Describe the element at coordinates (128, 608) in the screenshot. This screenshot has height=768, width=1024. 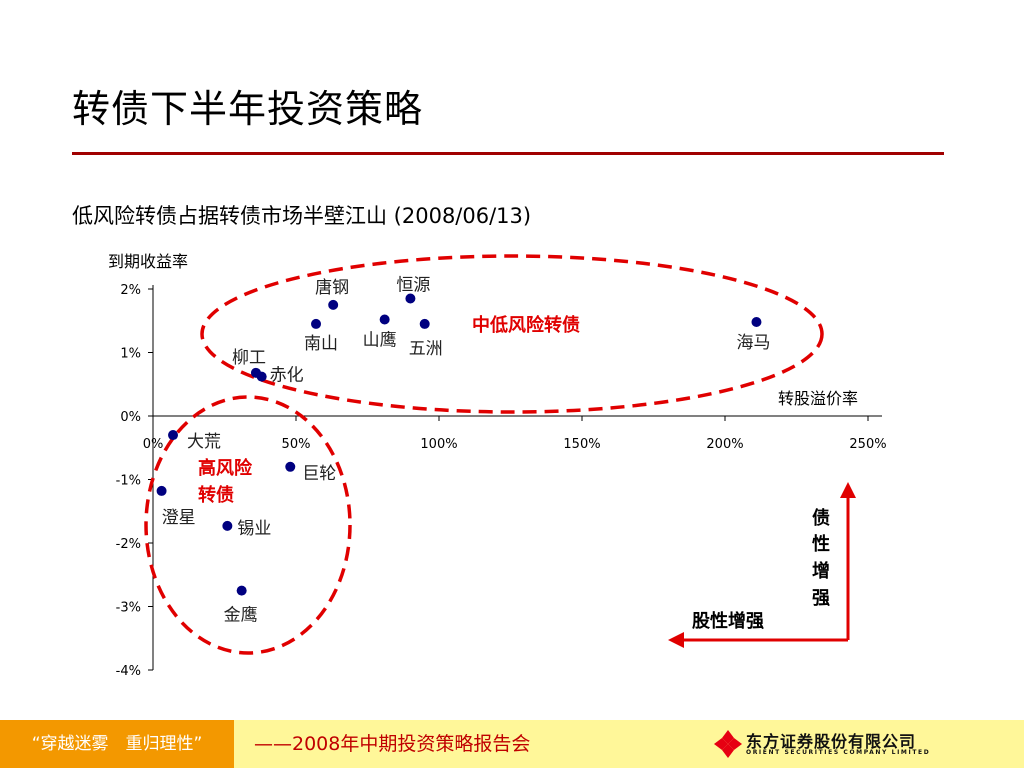
I see `y-tick-label: -3%` at that location.